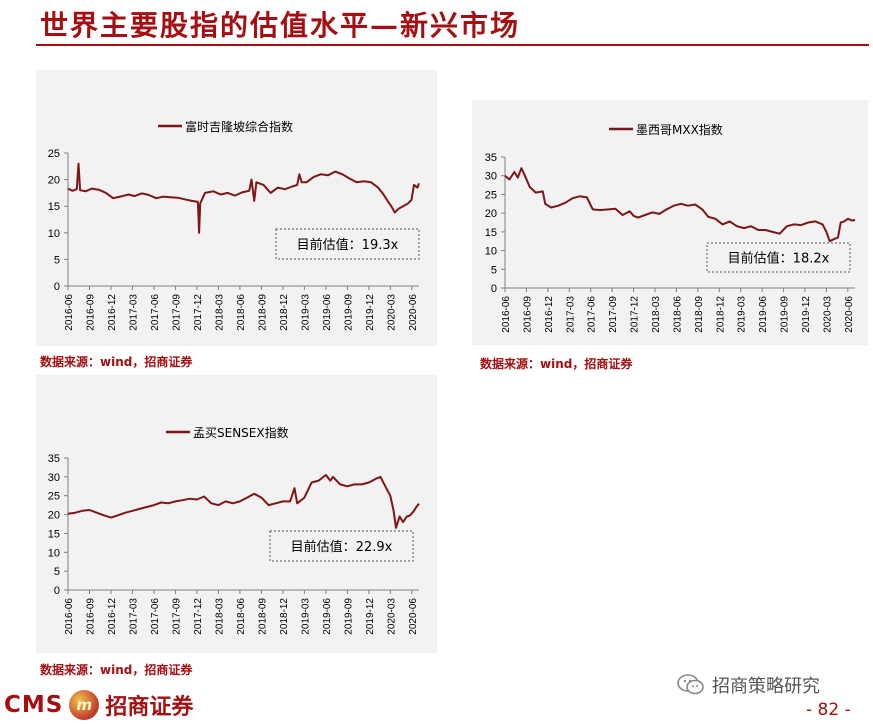 This screenshot has height=724, width=873. Describe the element at coordinates (116, 670) in the screenshot. I see `source-note-sensex: 数据来源：wind，招商证券` at that location.